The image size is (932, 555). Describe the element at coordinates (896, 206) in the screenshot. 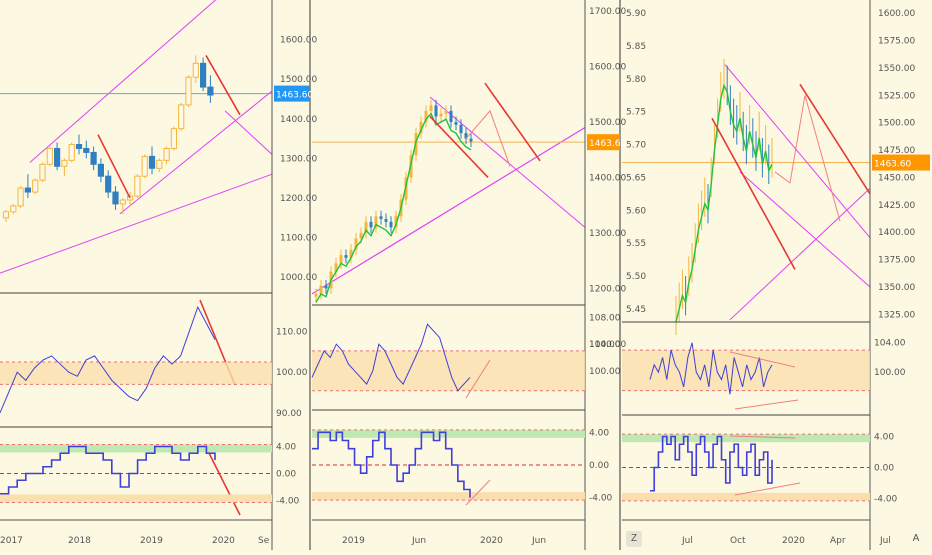

I see `price-axis-tick-label: 1425.00` at that location.